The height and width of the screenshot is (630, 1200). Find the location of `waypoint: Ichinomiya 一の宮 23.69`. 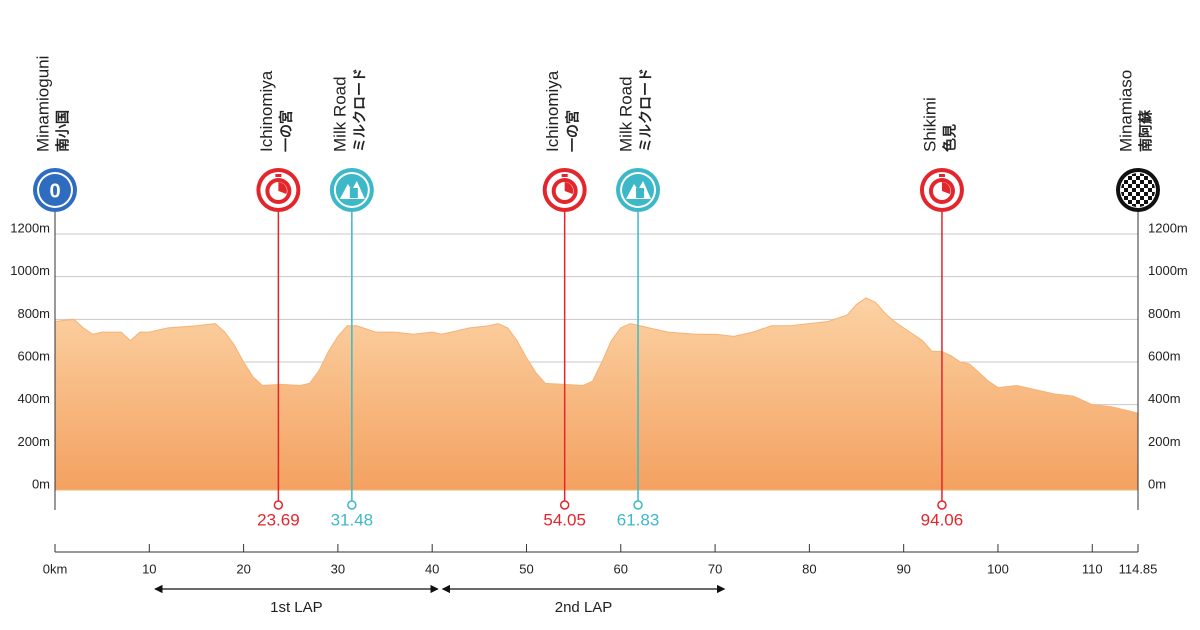

waypoint: Ichinomiya 一の宮 23.69 is located at coordinates (278, 299).